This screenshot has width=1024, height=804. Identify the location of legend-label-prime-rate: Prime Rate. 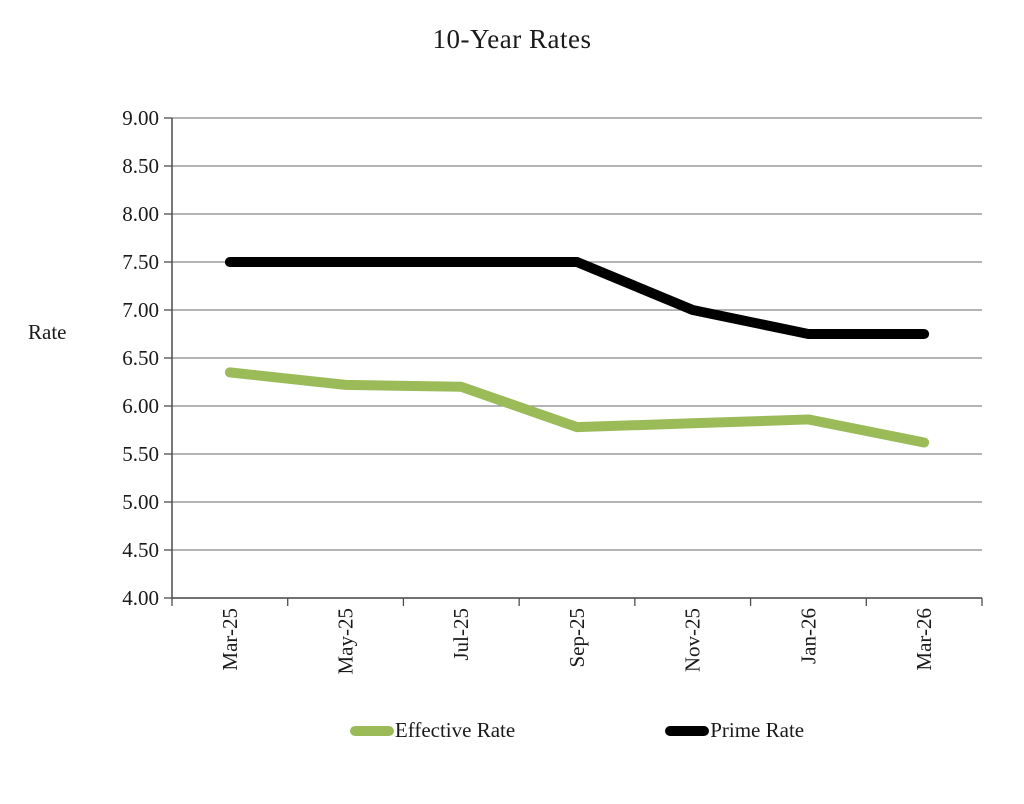
(757, 730).